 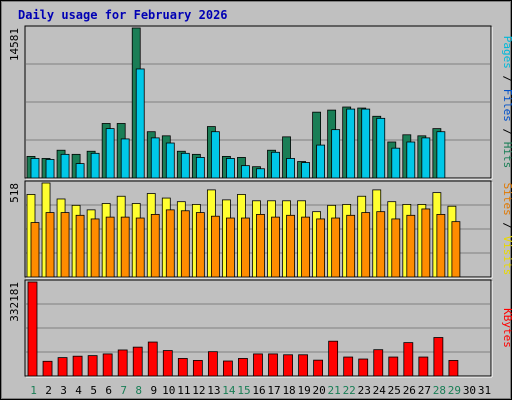 I want to click on legend-entry: Pages, so click(x=506, y=52).